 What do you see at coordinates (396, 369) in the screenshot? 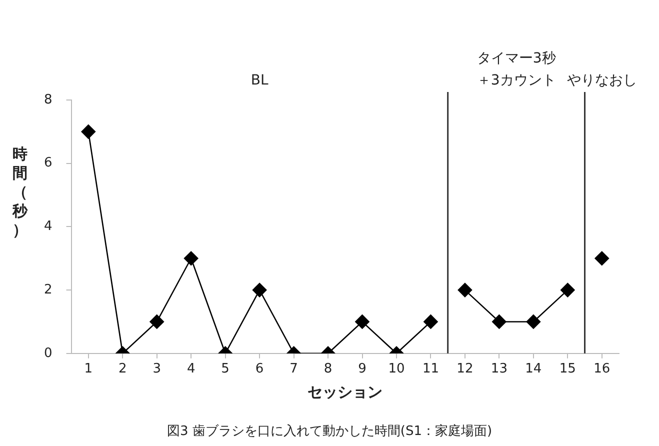
I see `x-tick-label: 10` at bounding box center [396, 369].